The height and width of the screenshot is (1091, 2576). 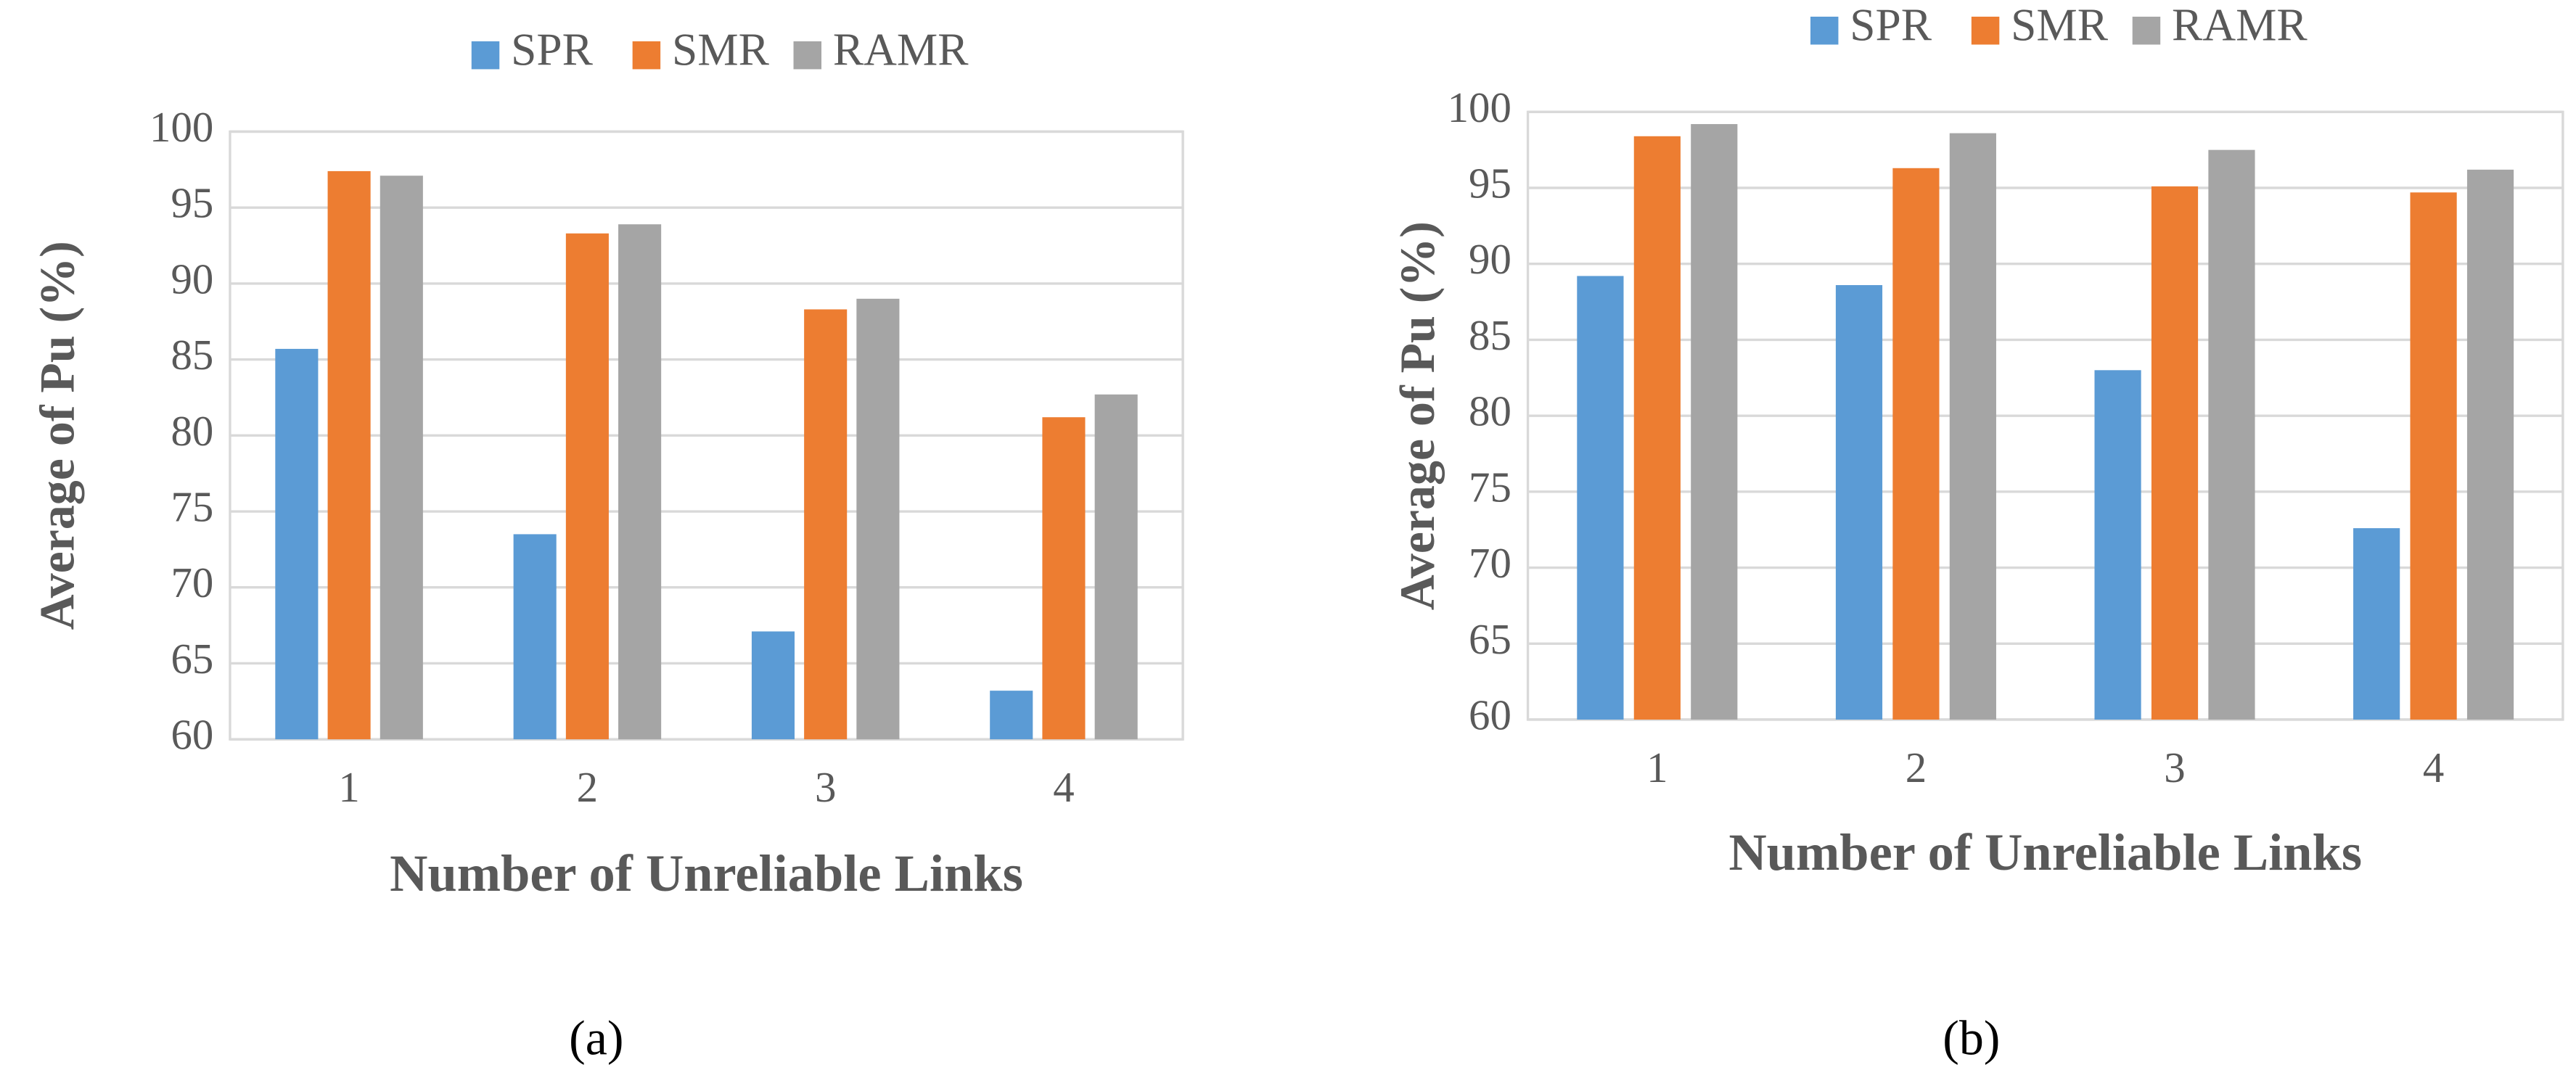 What do you see at coordinates (596, 1038) in the screenshot?
I see `caption: (a)` at bounding box center [596, 1038].